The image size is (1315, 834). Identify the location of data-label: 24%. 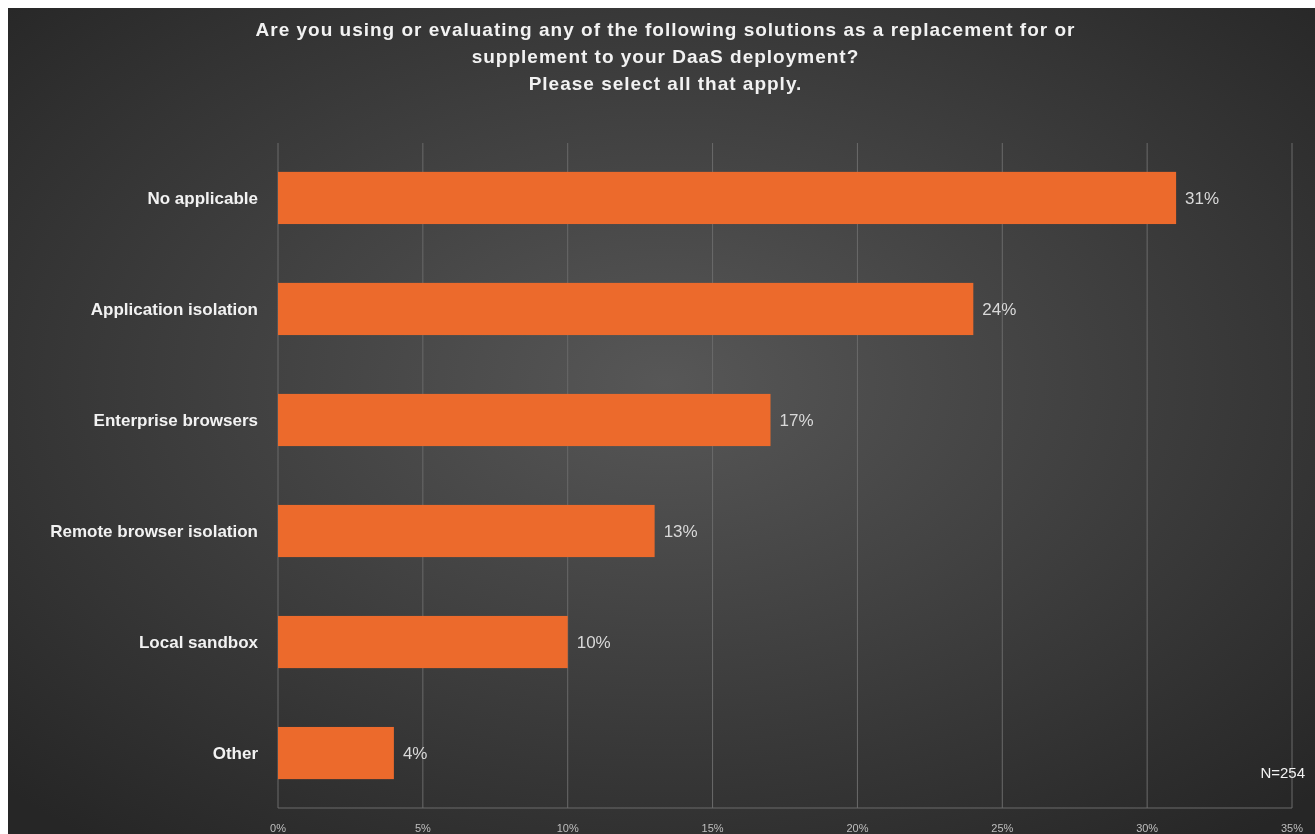
(999, 309).